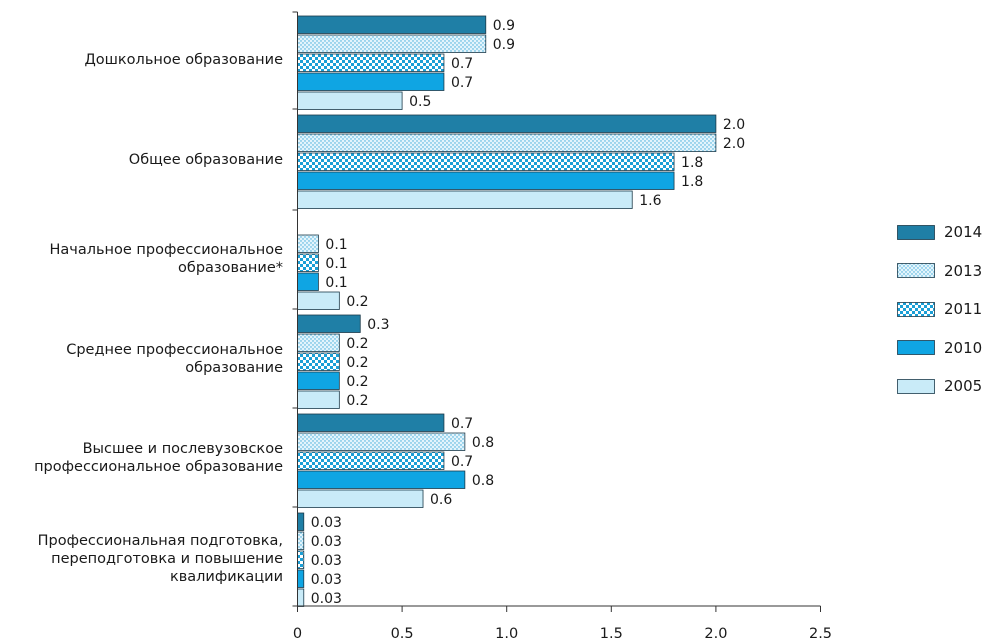 The width and height of the screenshot is (988, 643). I want to click on data-label: 0.6, so click(441, 500).